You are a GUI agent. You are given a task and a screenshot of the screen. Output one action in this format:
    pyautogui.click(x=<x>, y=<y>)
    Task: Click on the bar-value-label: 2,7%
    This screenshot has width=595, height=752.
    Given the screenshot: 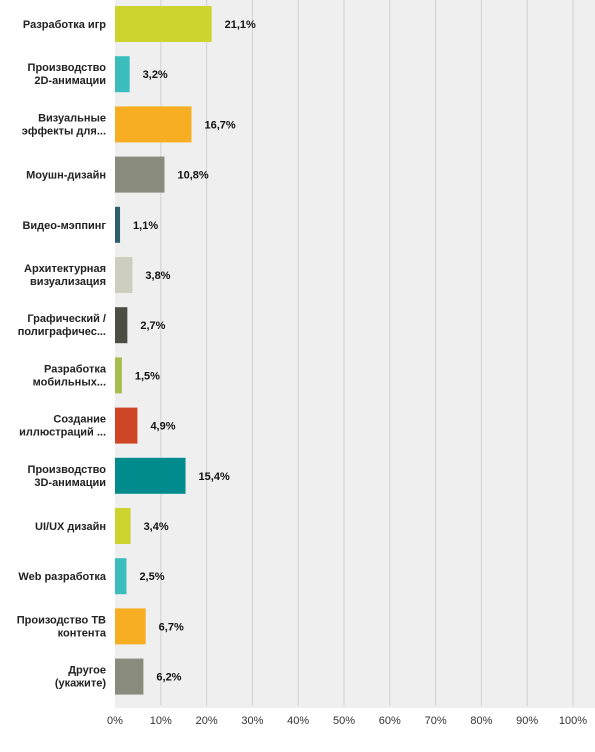 What is the action you would take?
    pyautogui.click(x=152, y=326)
    